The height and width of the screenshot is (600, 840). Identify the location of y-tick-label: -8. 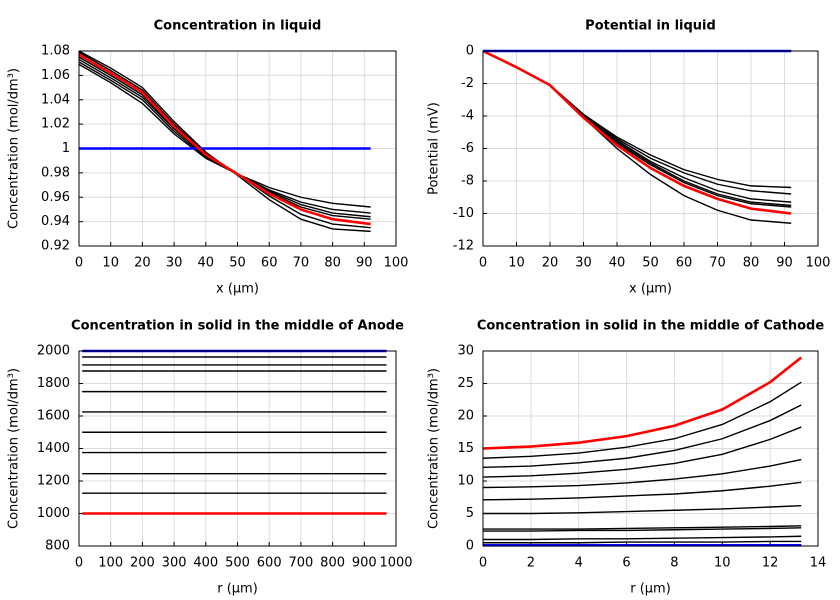
(467, 181).